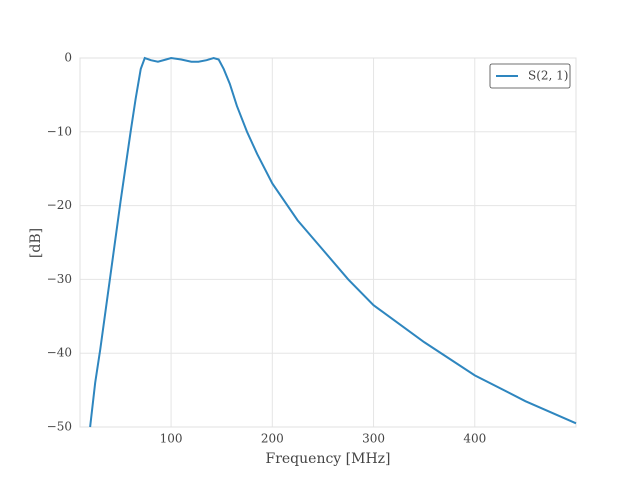 The height and width of the screenshot is (480, 640). I want to click on y-tick-label: −30, so click(59, 279).